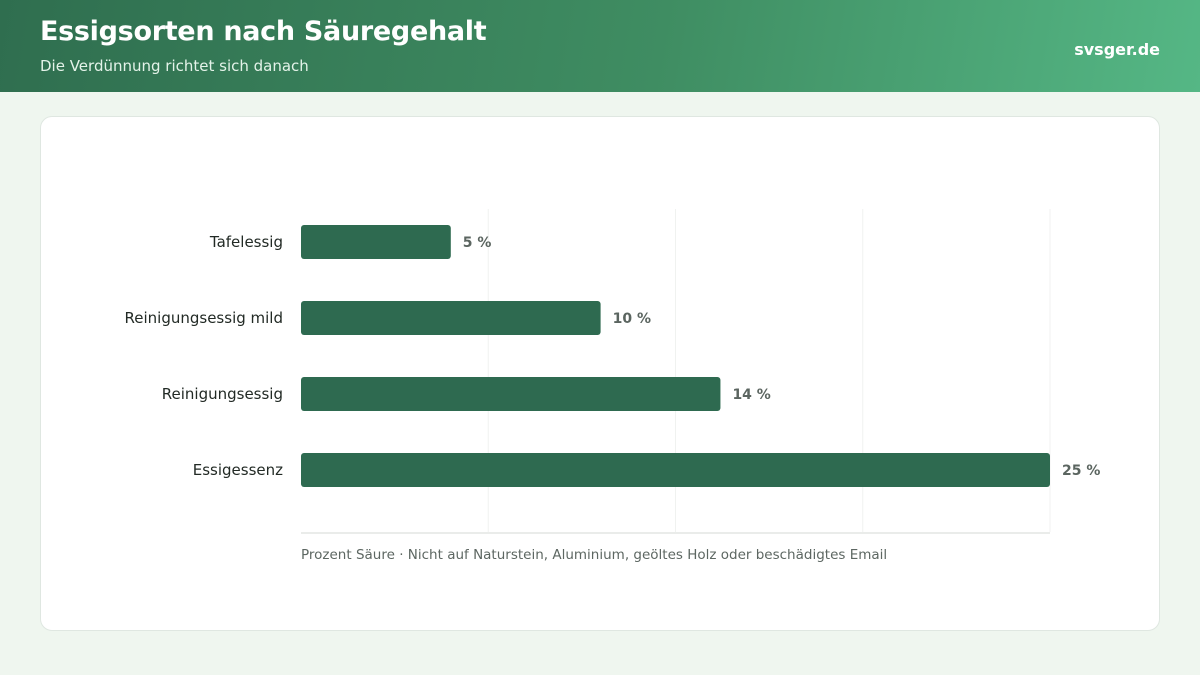 Image resolution: width=1200 pixels, height=675 pixels. I want to click on page-title: Essigsorten nach Säuregehalt, so click(263, 31).